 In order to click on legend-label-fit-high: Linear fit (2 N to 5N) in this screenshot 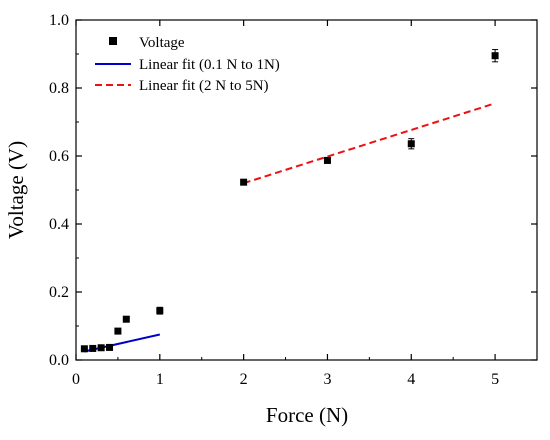, I will do `click(204, 86)`.